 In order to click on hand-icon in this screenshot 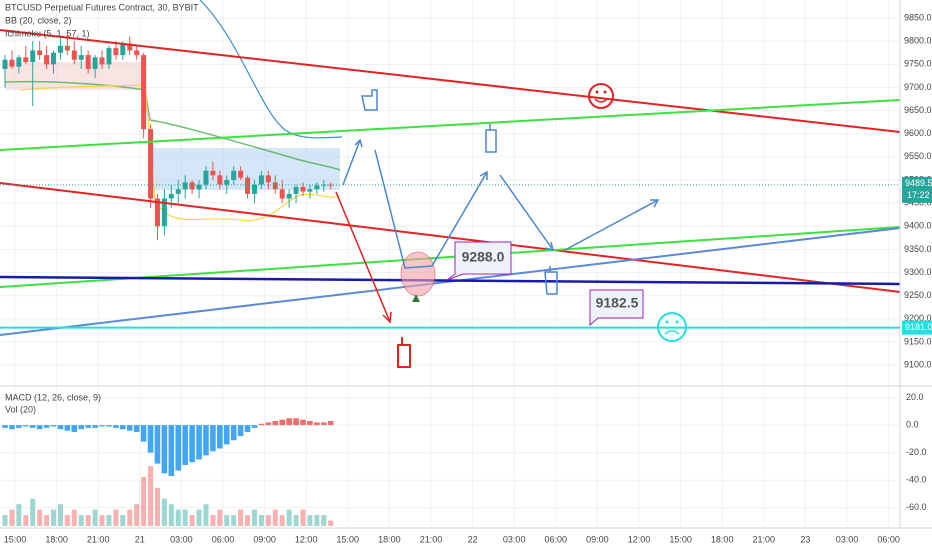, I will do `click(551, 280)`.